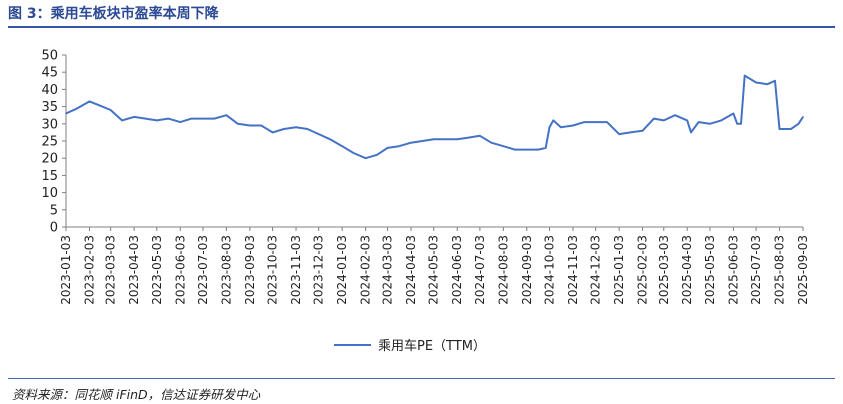 The width and height of the screenshot is (843, 404). What do you see at coordinates (421, 14) in the screenshot?
I see `figure-title-bar: 图 3：乘用车板块市盈率本周下降` at bounding box center [421, 14].